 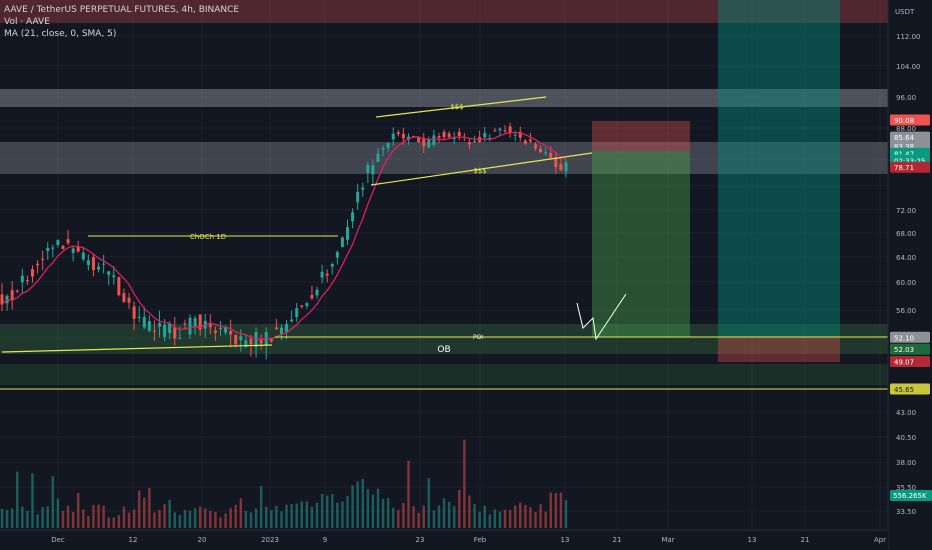 What do you see at coordinates (904, 350) in the screenshot?
I see `price-badge-label: 52.03` at bounding box center [904, 350].